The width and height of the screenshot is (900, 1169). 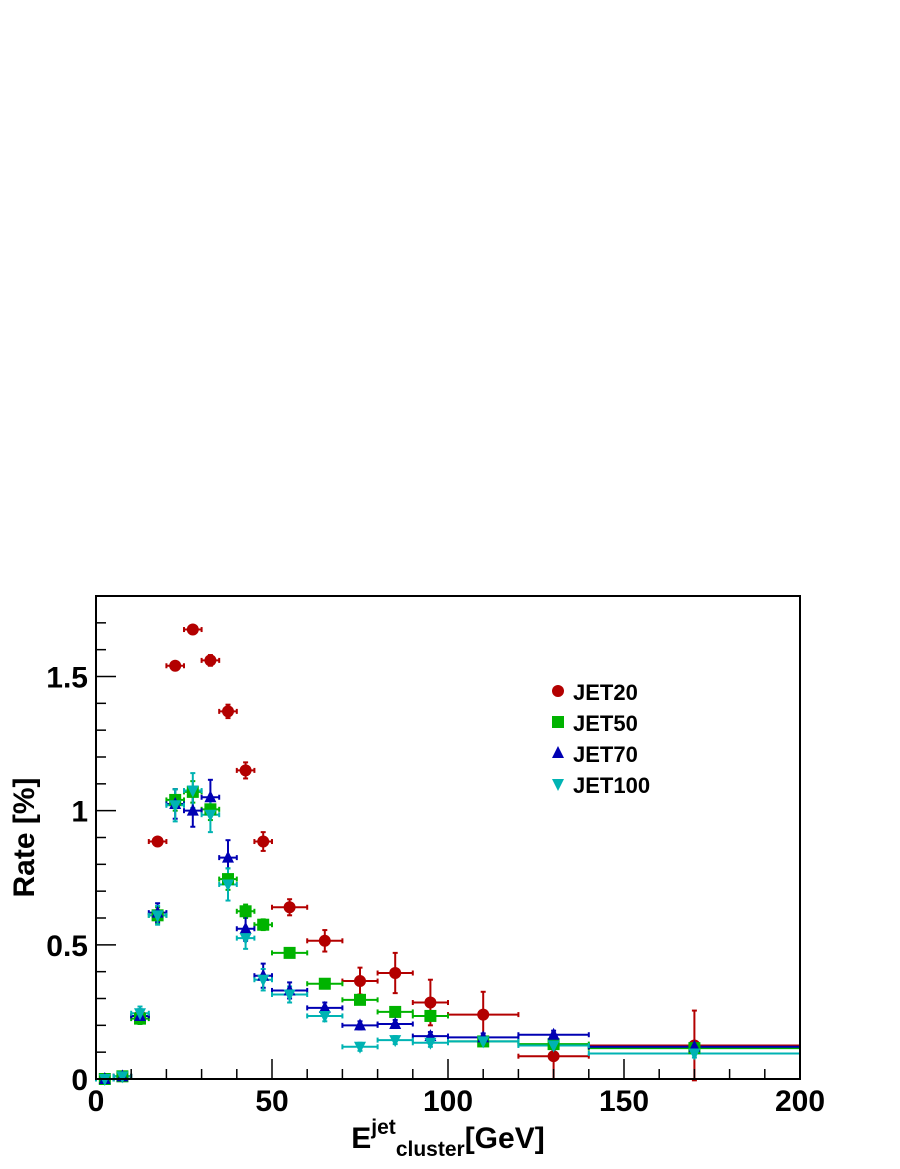 What do you see at coordinates (79, 812) in the screenshot?
I see `y-tick-label: 1` at bounding box center [79, 812].